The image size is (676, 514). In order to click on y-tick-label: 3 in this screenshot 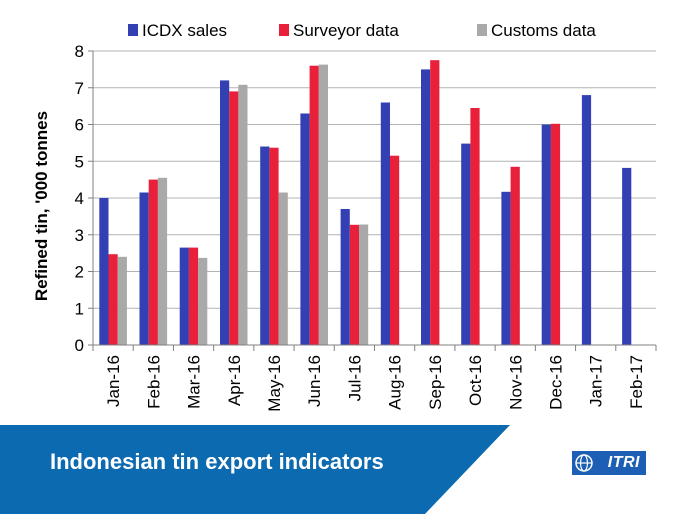, I will do `click(79, 235)`.